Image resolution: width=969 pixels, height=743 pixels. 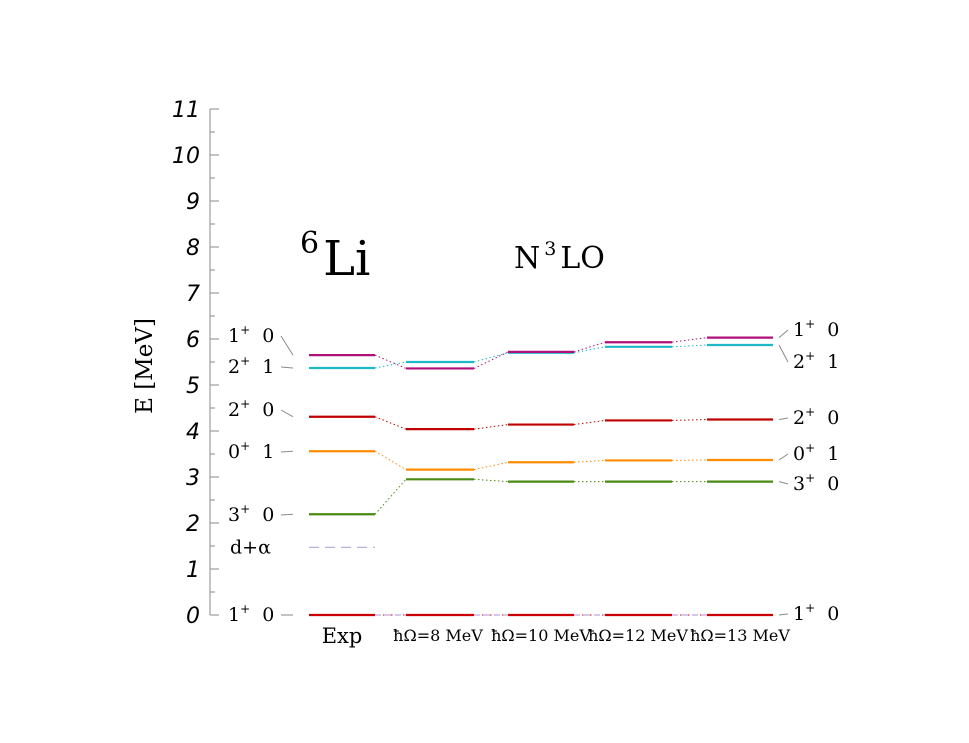 I want to click on right-state-label: 1+ 0, so click(x=816, y=329).